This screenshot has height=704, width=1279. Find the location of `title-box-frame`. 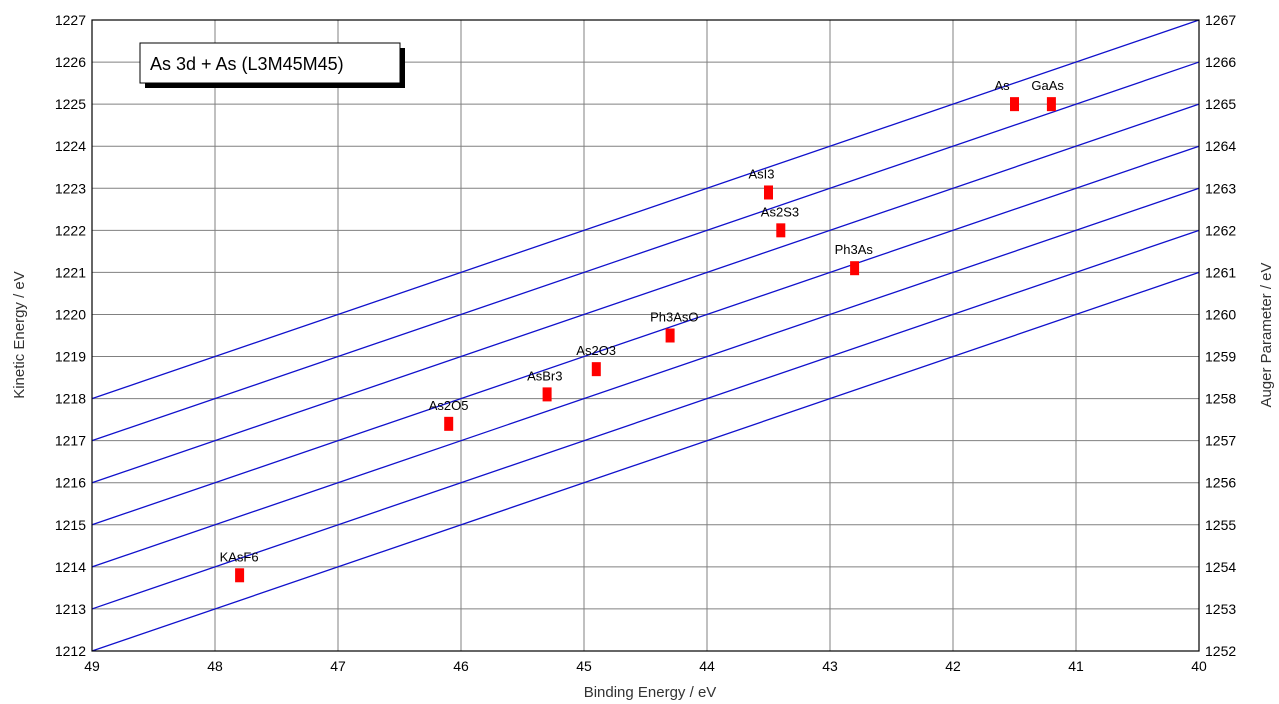

title-box-frame is located at coordinates (270, 63).